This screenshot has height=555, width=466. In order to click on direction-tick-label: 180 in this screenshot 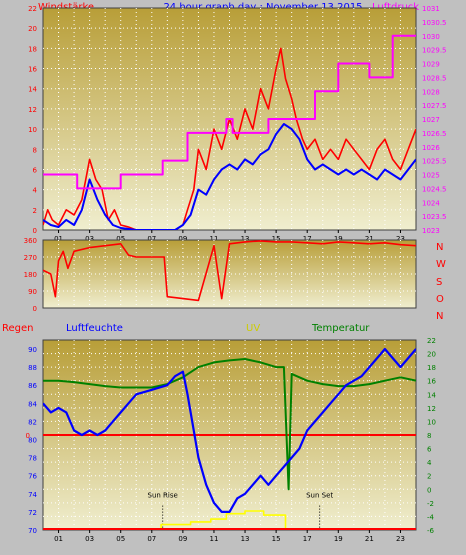, I will do `click(30, 275)`.